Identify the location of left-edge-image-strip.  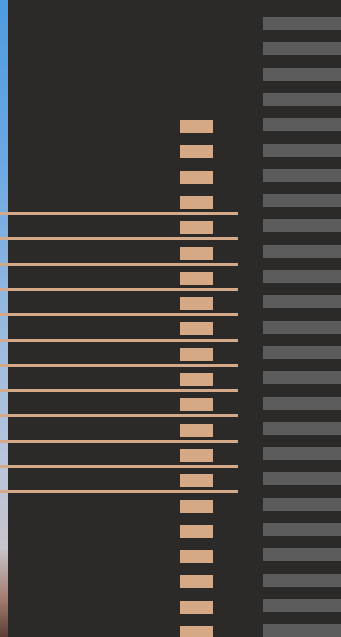
(4, 318).